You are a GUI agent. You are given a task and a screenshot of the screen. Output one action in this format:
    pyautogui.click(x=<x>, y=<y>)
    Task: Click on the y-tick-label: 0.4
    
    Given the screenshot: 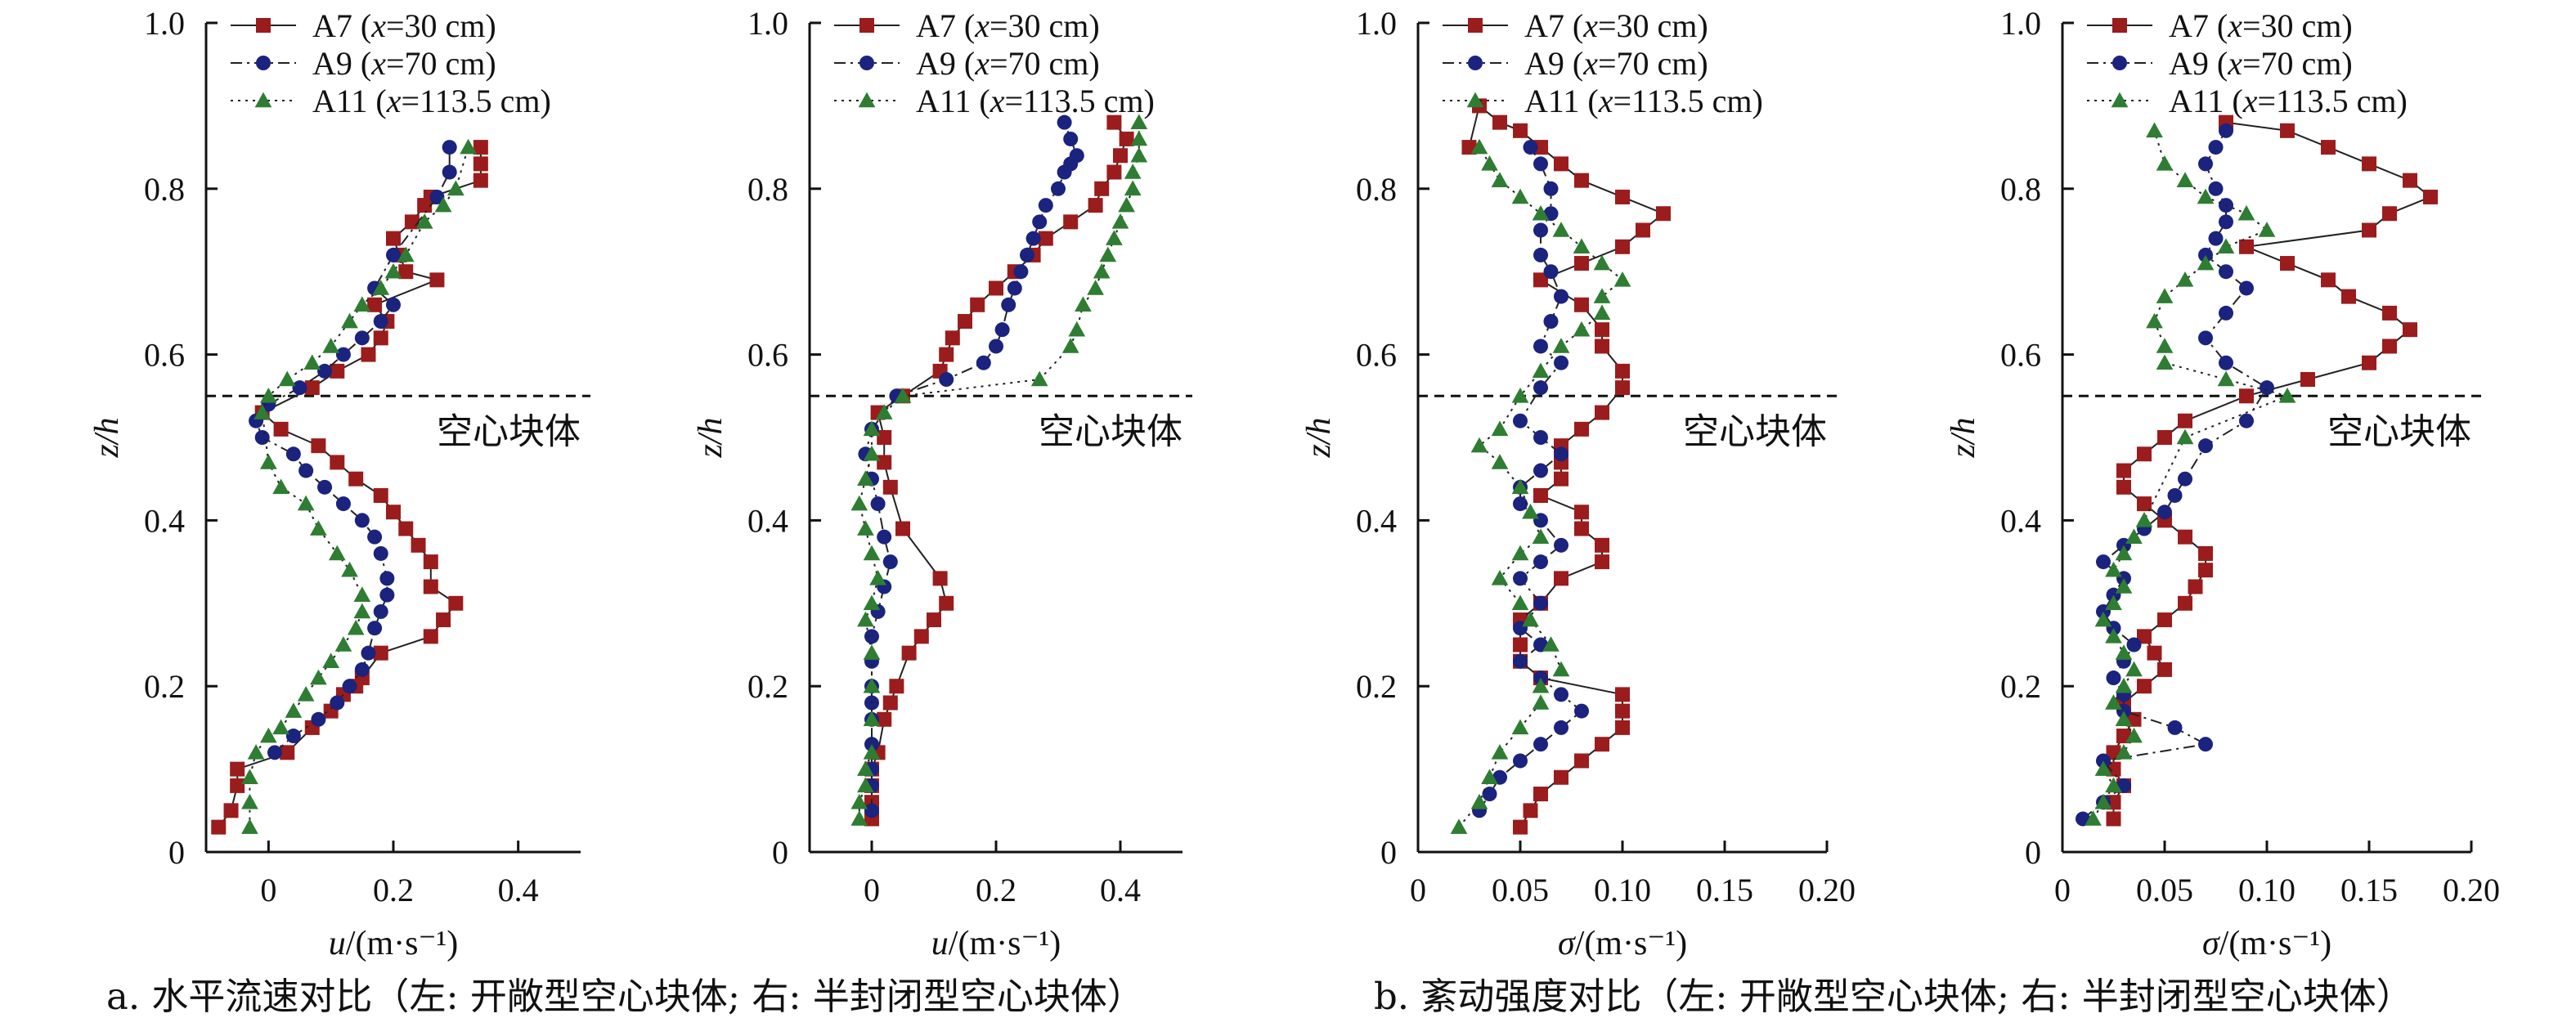 What is the action you would take?
    pyautogui.click(x=2020, y=520)
    